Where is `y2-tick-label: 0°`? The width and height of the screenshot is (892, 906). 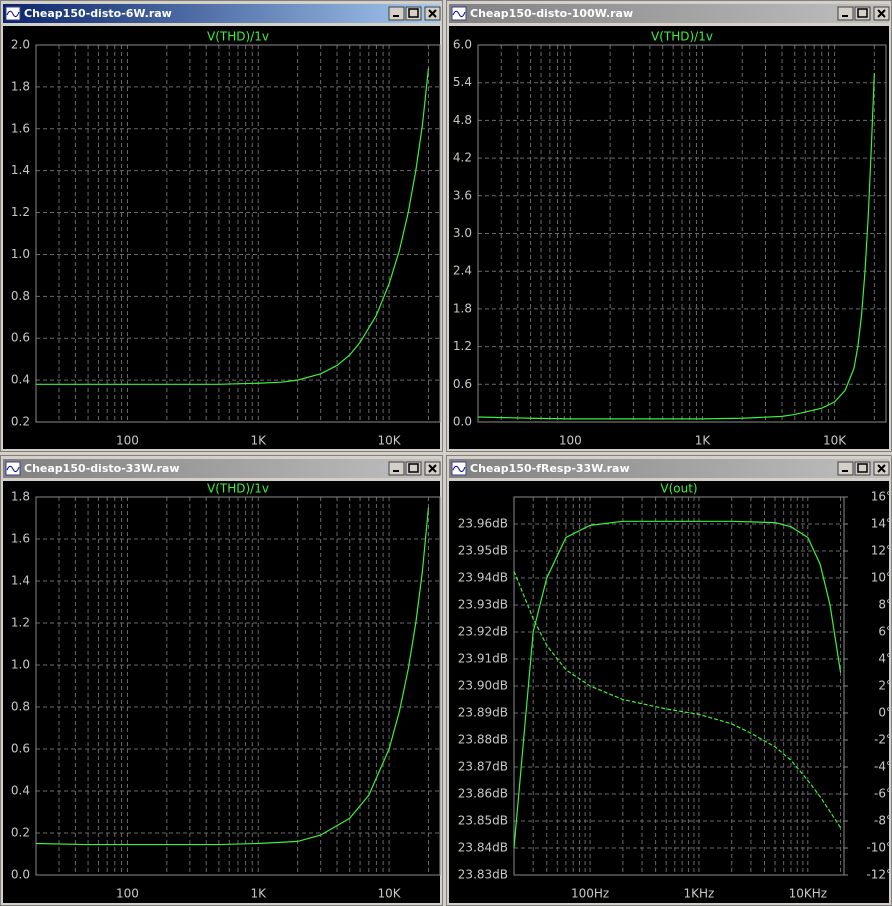 y2-tick-label: 0° is located at coordinates (885, 713).